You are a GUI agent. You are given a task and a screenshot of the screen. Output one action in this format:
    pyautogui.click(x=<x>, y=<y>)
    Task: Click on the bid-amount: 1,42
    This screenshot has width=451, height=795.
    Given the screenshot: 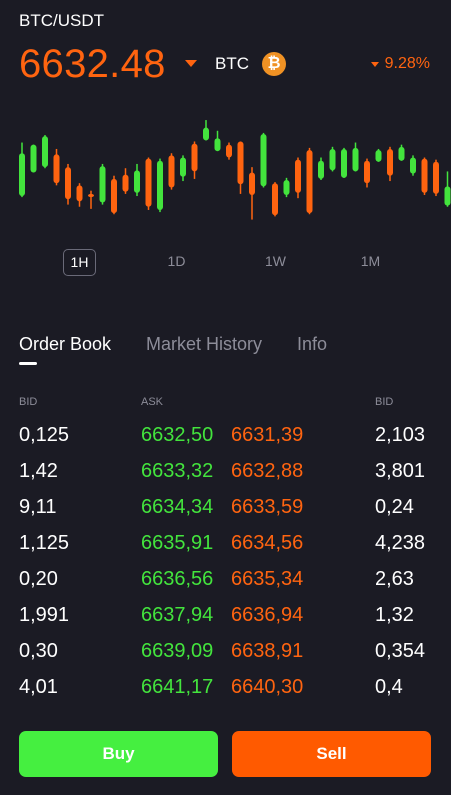 What is the action you would take?
    pyautogui.click(x=38, y=471)
    